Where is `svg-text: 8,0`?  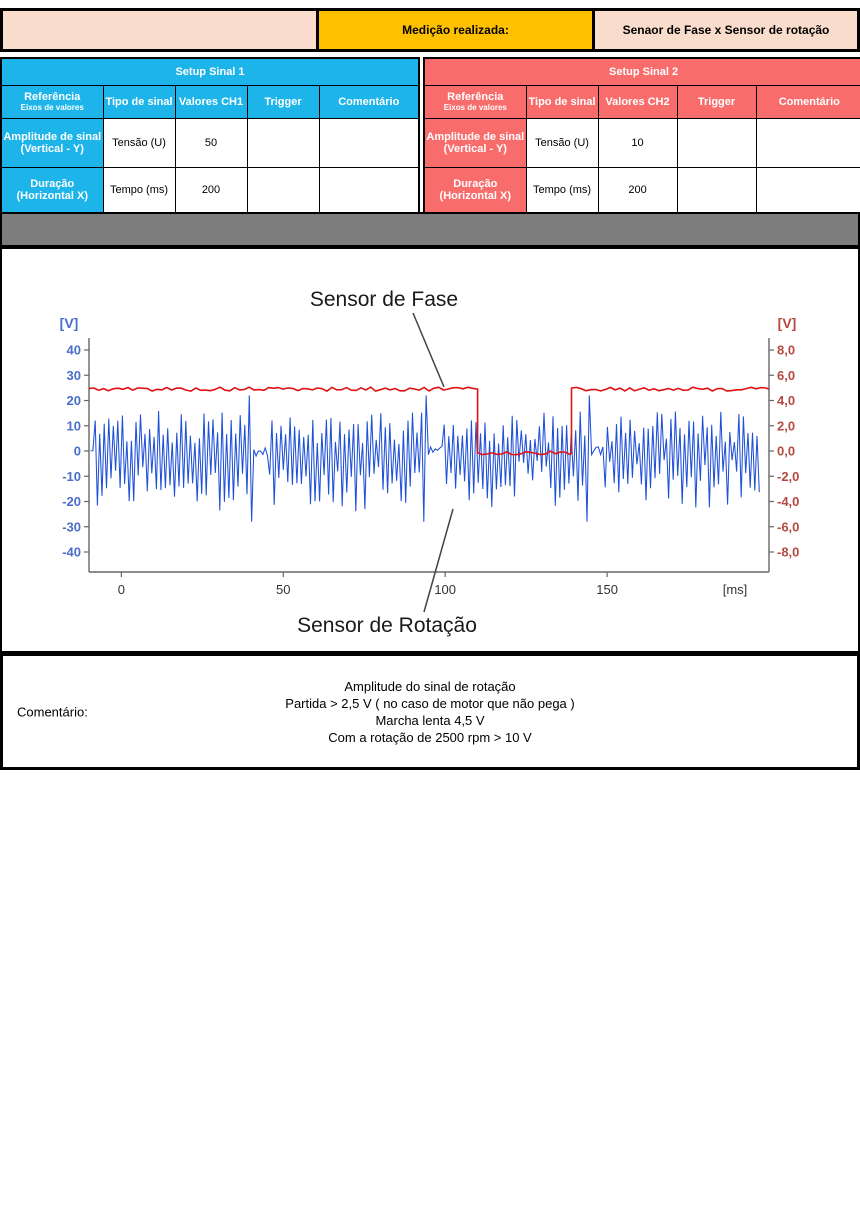
svg-text: 8,0 is located at coordinates (786, 350).